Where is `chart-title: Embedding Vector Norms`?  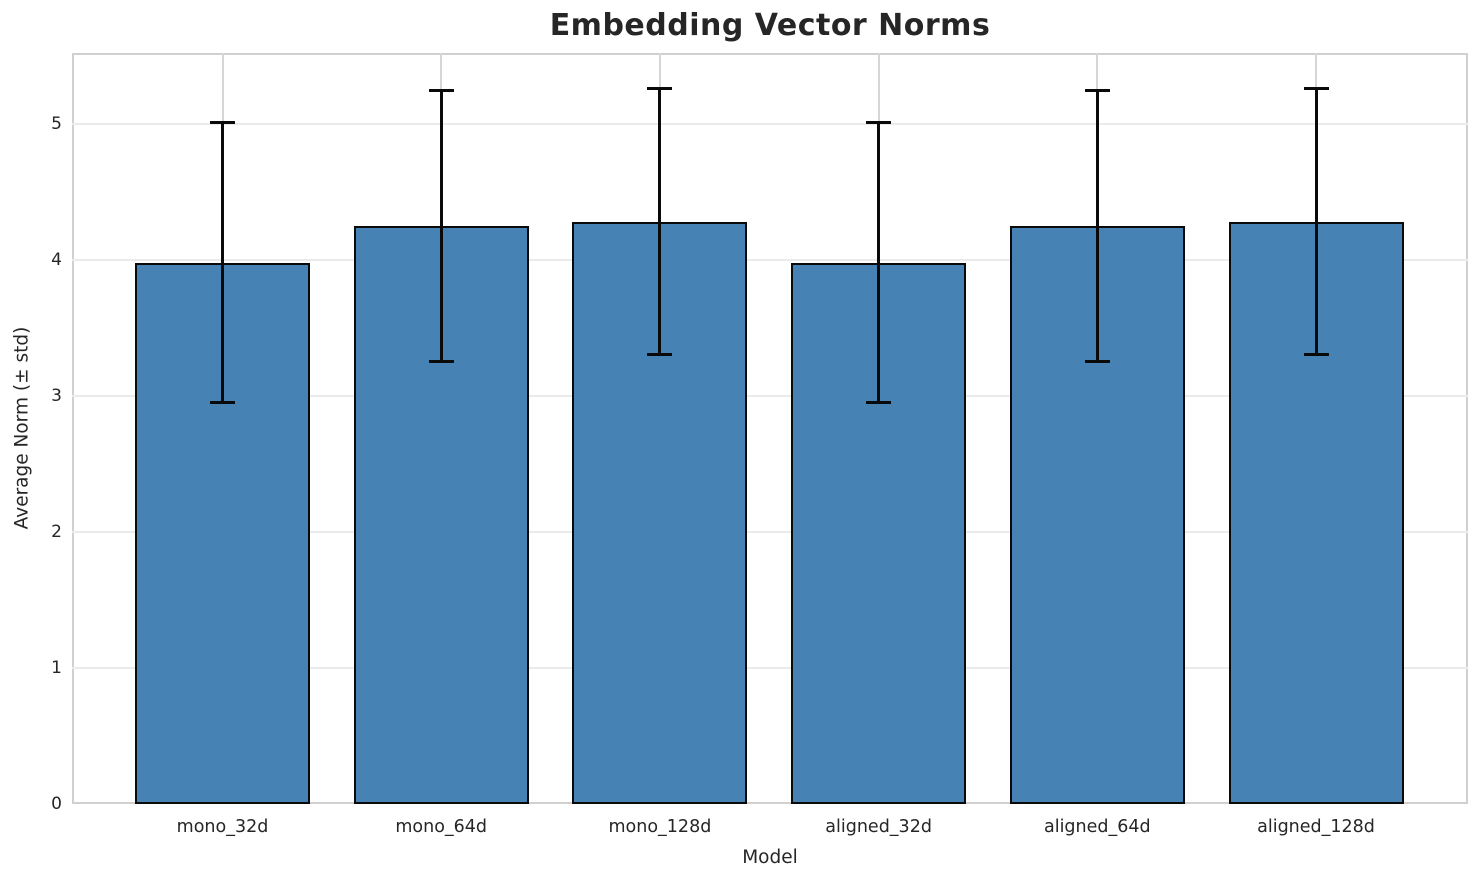 chart-title: Embedding Vector Norms is located at coordinates (770, 25).